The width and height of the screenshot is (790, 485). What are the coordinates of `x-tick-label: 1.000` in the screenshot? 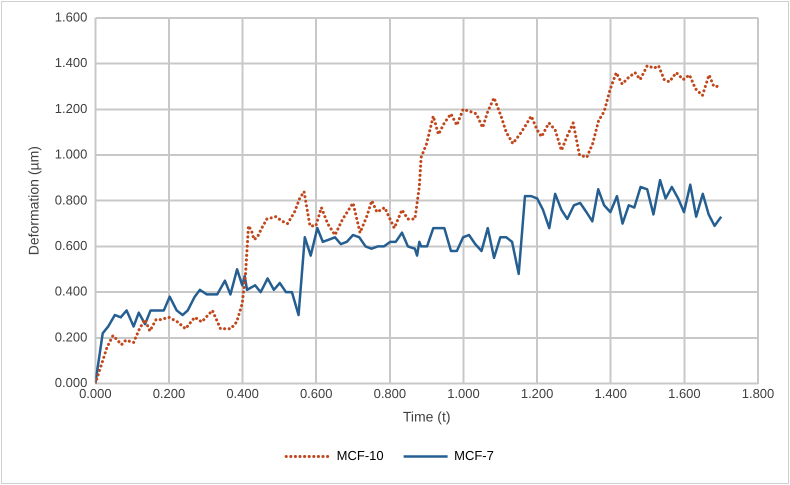 It's located at (463, 393).